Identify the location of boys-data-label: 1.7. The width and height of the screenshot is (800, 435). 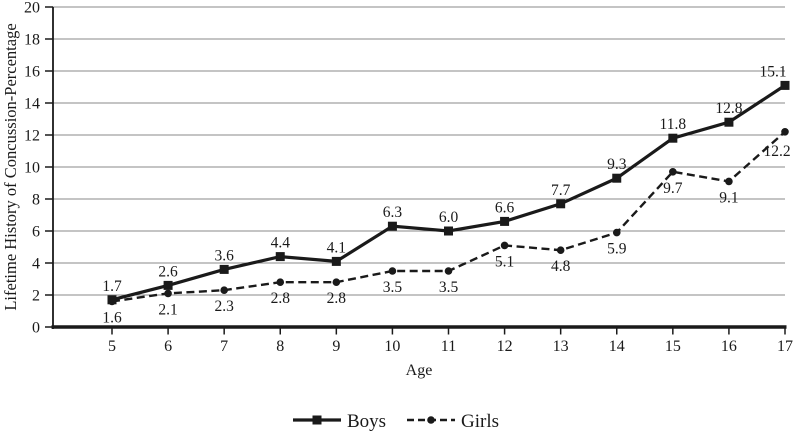
(112, 286).